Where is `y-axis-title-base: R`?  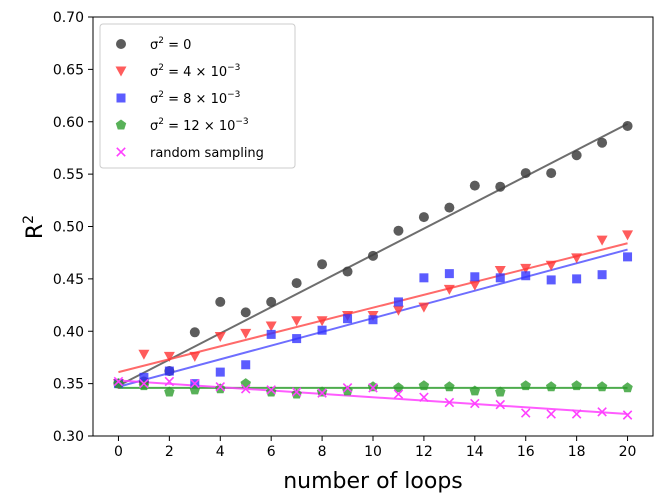 y-axis-title-base: R is located at coordinates (35, 231).